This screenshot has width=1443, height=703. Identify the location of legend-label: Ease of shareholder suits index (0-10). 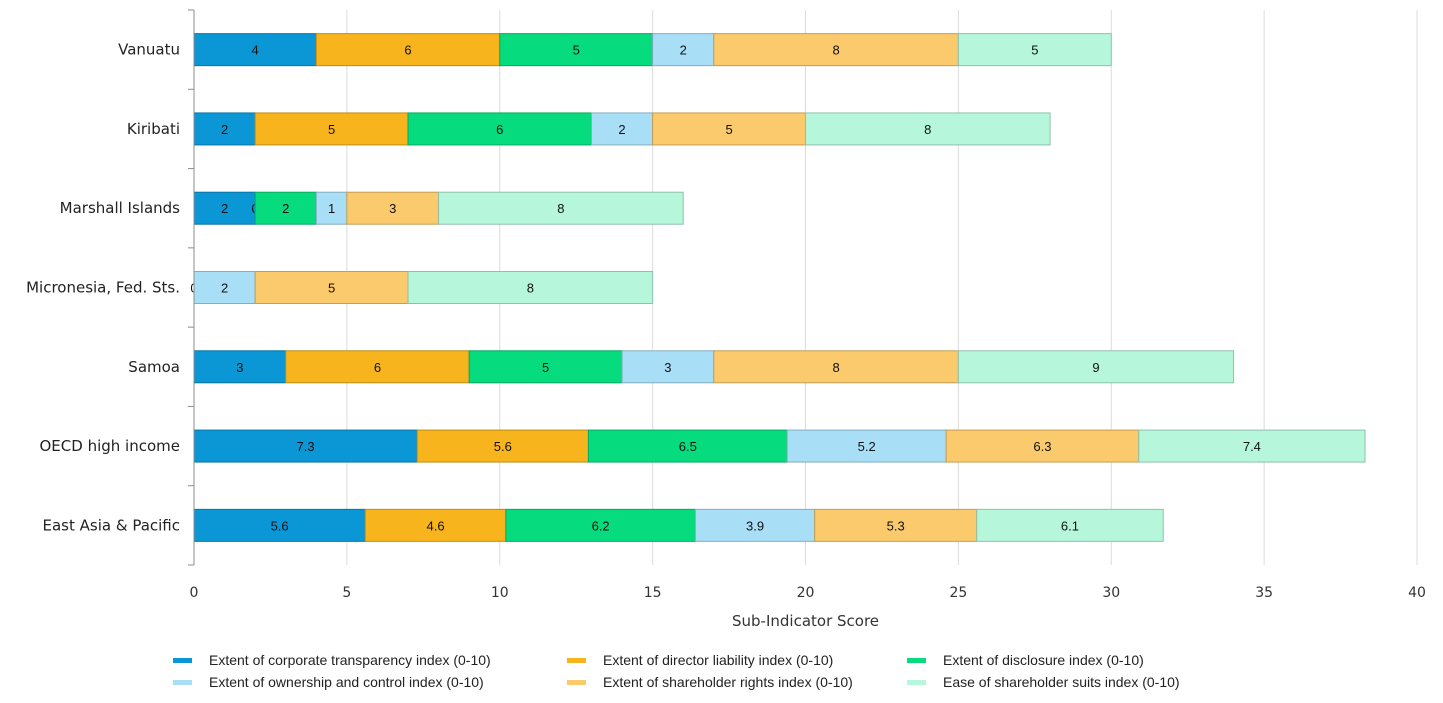
(1061, 682).